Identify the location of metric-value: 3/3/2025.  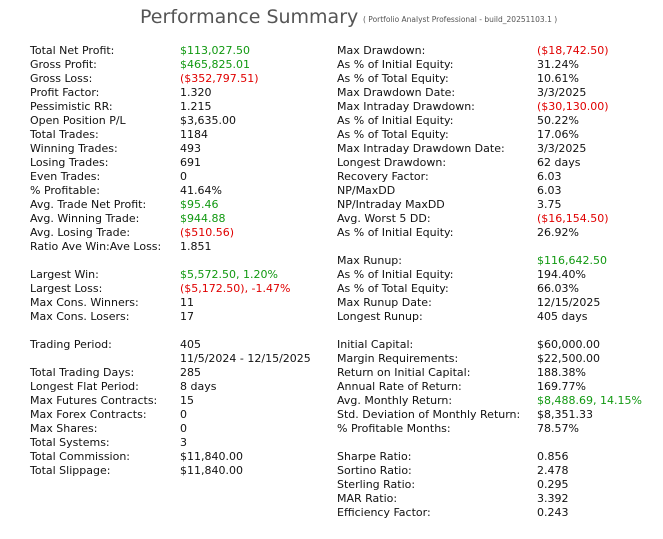
(562, 92).